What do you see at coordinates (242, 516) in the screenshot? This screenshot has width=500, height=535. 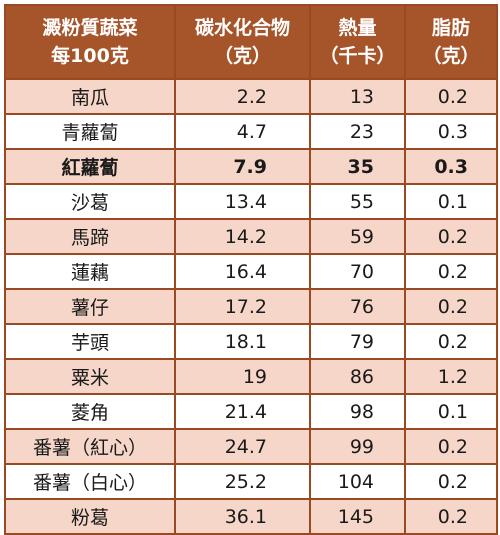 I see `cell-carbohydrate: 36.1` at bounding box center [242, 516].